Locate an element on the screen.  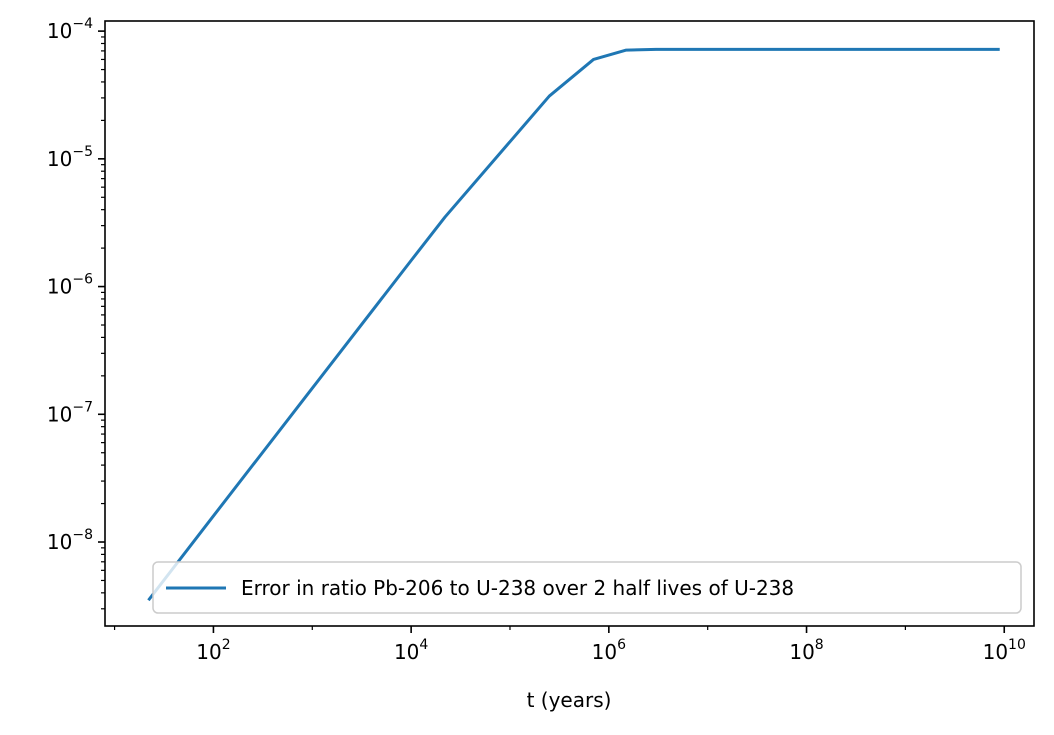
y-tick-label: 10⁻⁷ is located at coordinates (70, 412).